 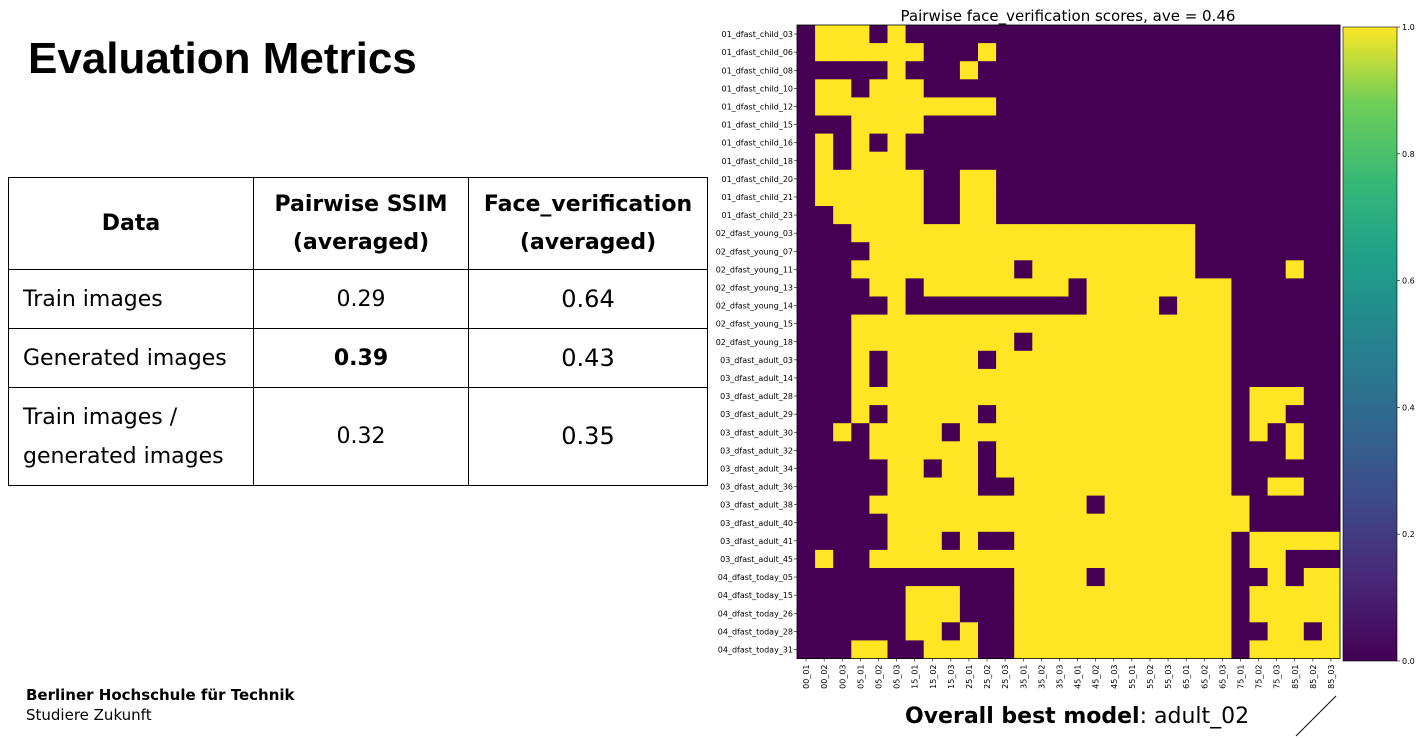 I want to click on column-tick-label: 25_01, so click(x=969, y=677).